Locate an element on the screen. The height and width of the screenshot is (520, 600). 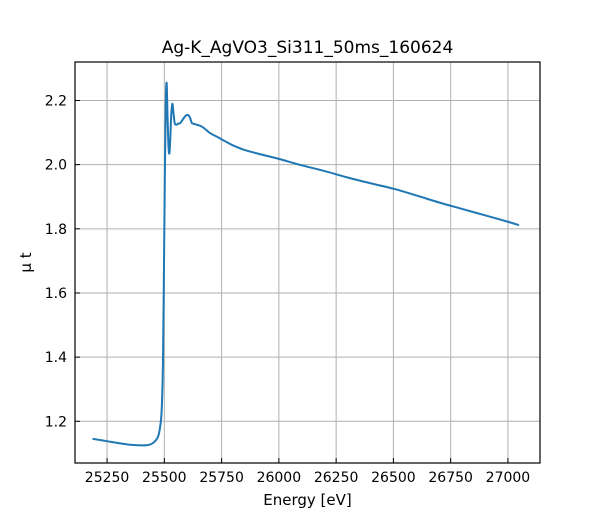
x-tick-label: 25250 is located at coordinates (107, 478).